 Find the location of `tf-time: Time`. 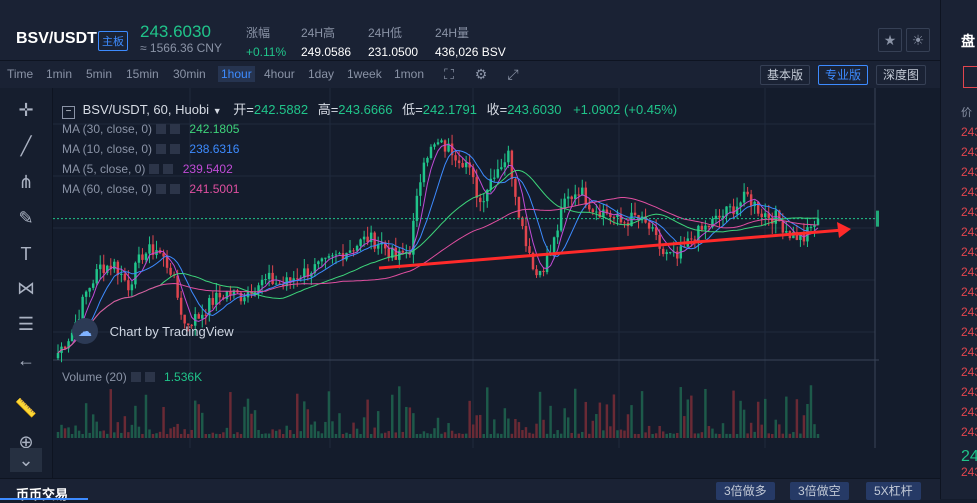

tf-time: Time is located at coordinates (20, 74).